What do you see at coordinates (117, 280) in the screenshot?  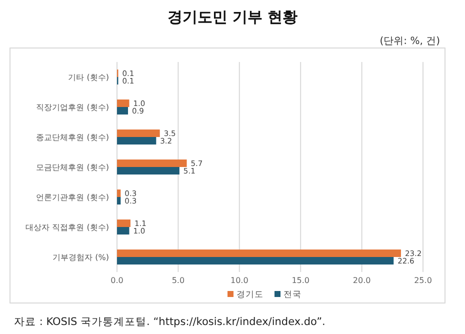 I see `x-tick-label: 0.0` at bounding box center [117, 280].